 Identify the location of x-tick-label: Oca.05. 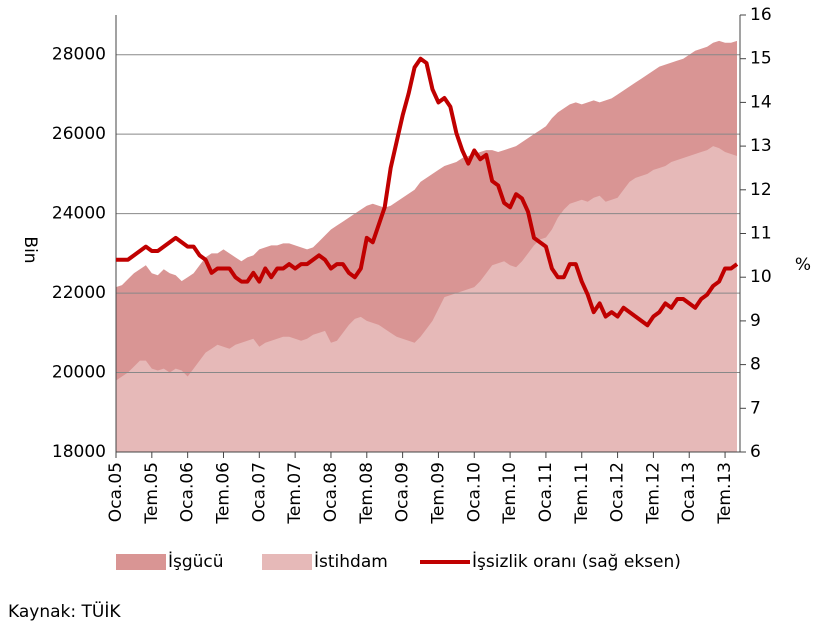
(116, 492).